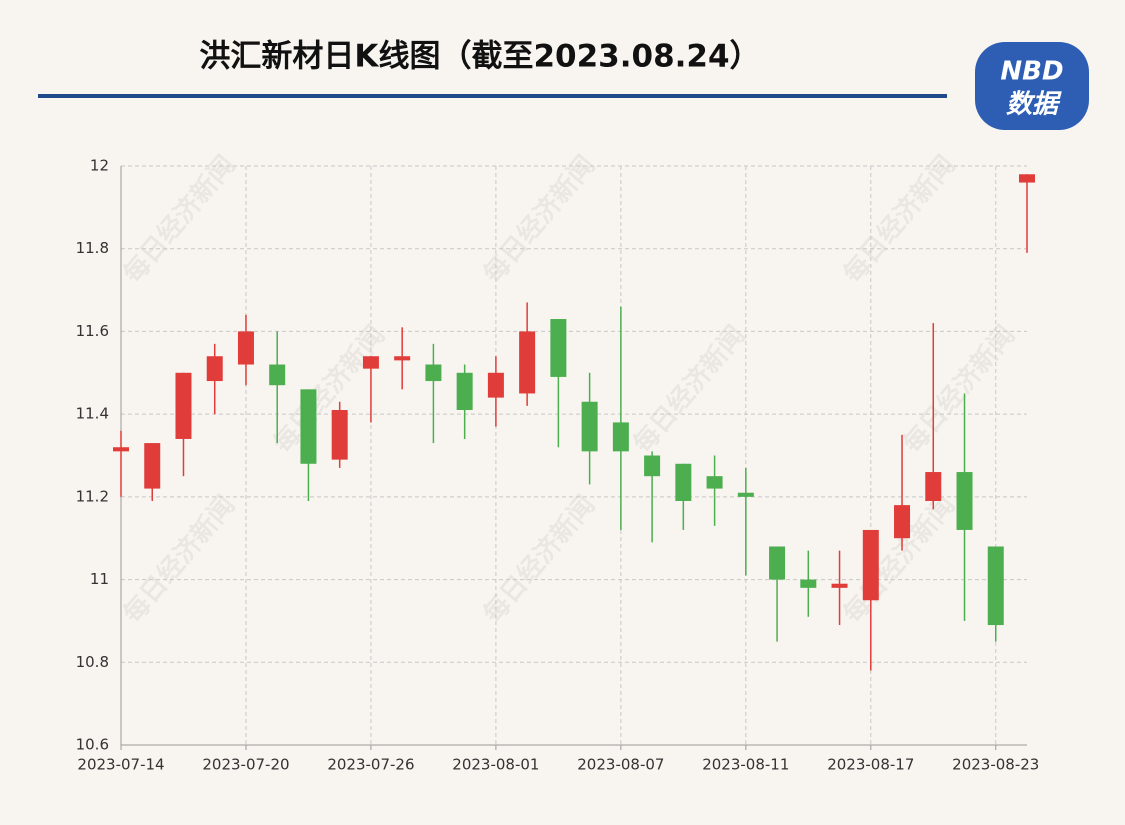 The image size is (1125, 825). I want to click on y-tick-label: 12, so click(99, 166).